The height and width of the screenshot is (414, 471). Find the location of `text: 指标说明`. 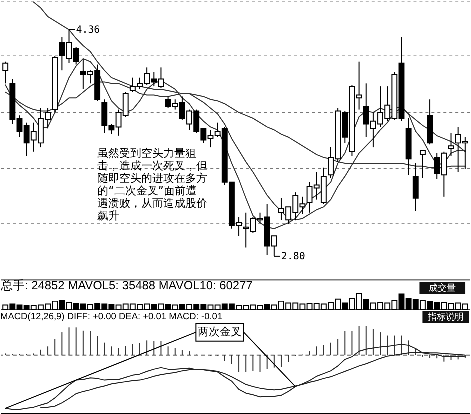

text: 指标说明 is located at coordinates (445, 318).